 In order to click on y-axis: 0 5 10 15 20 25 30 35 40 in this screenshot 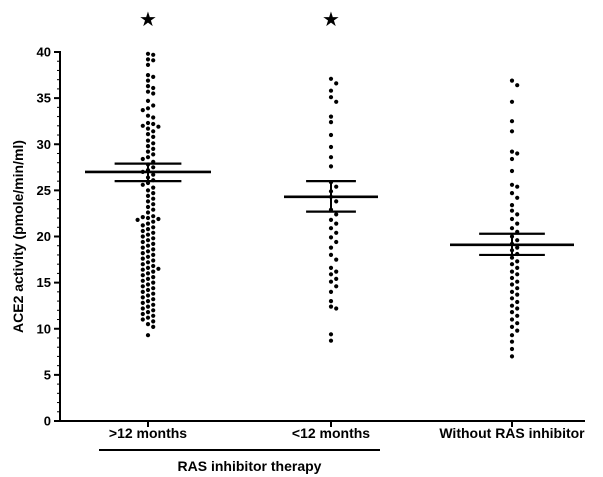, I will do `click(49, 237)`.